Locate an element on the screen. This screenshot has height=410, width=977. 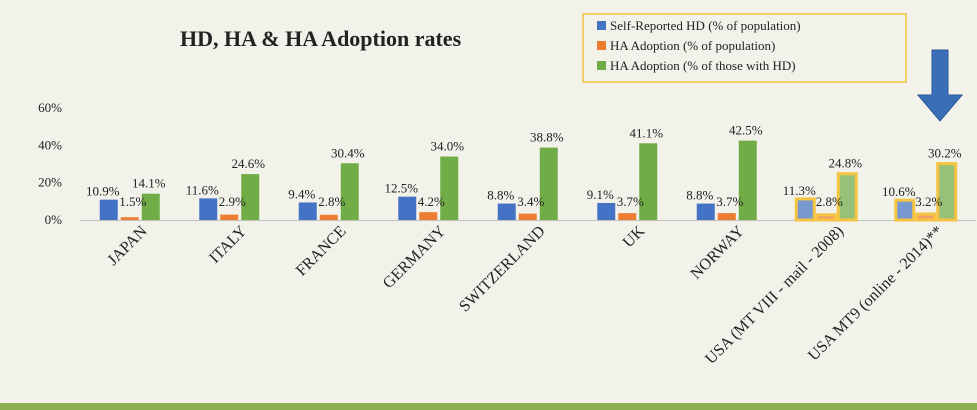
category-label: GERMANY is located at coordinates (415, 257).